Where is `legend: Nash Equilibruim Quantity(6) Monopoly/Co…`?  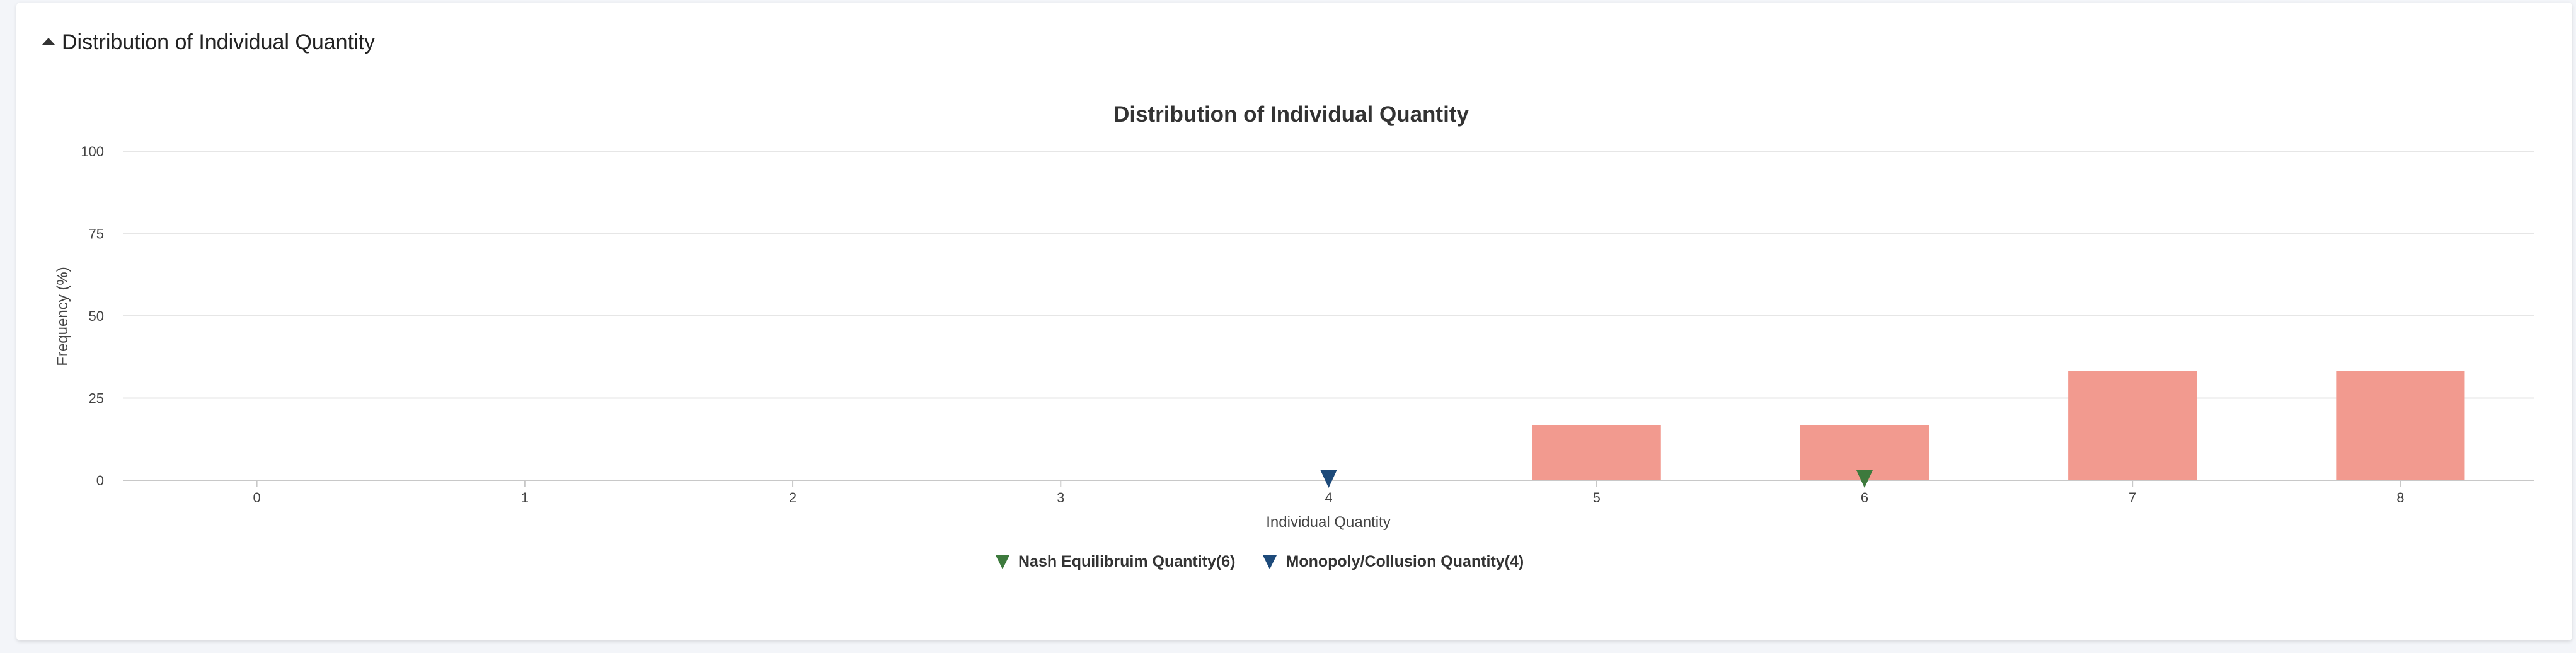 legend: Nash Equilibruim Quantity(6) Monopoly/Co… is located at coordinates (1273, 562).